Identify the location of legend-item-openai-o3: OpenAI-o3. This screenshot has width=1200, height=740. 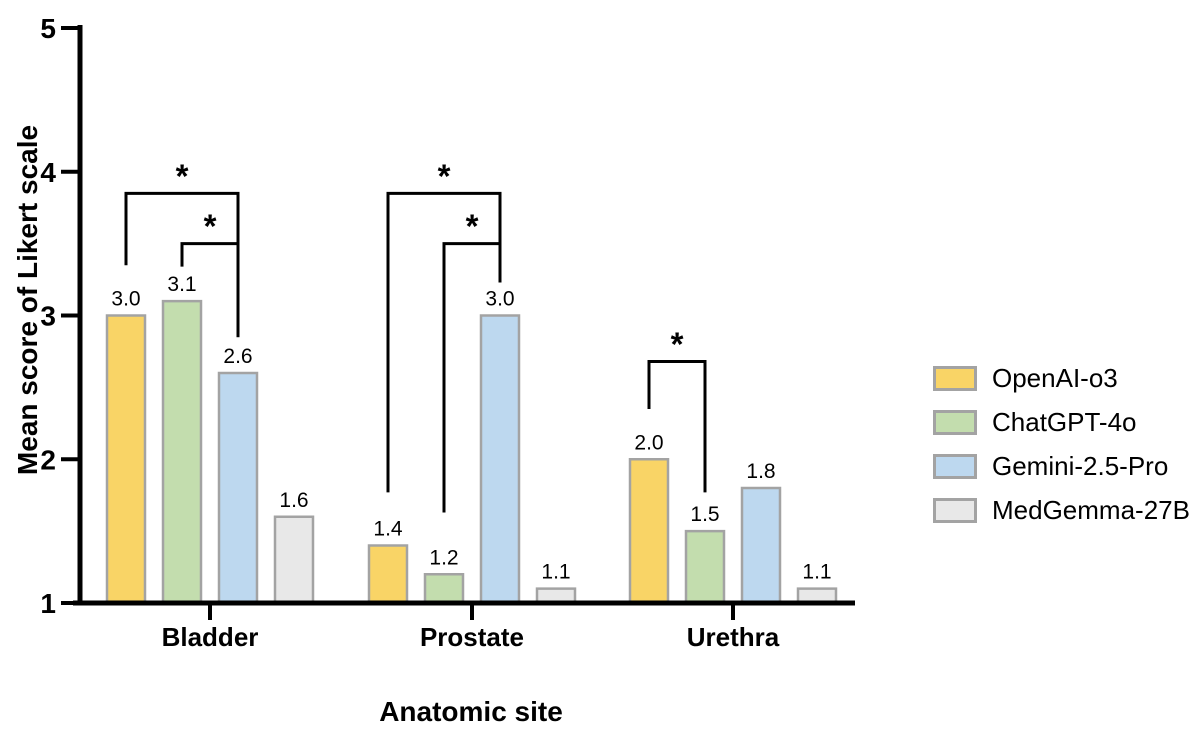
(1061, 378).